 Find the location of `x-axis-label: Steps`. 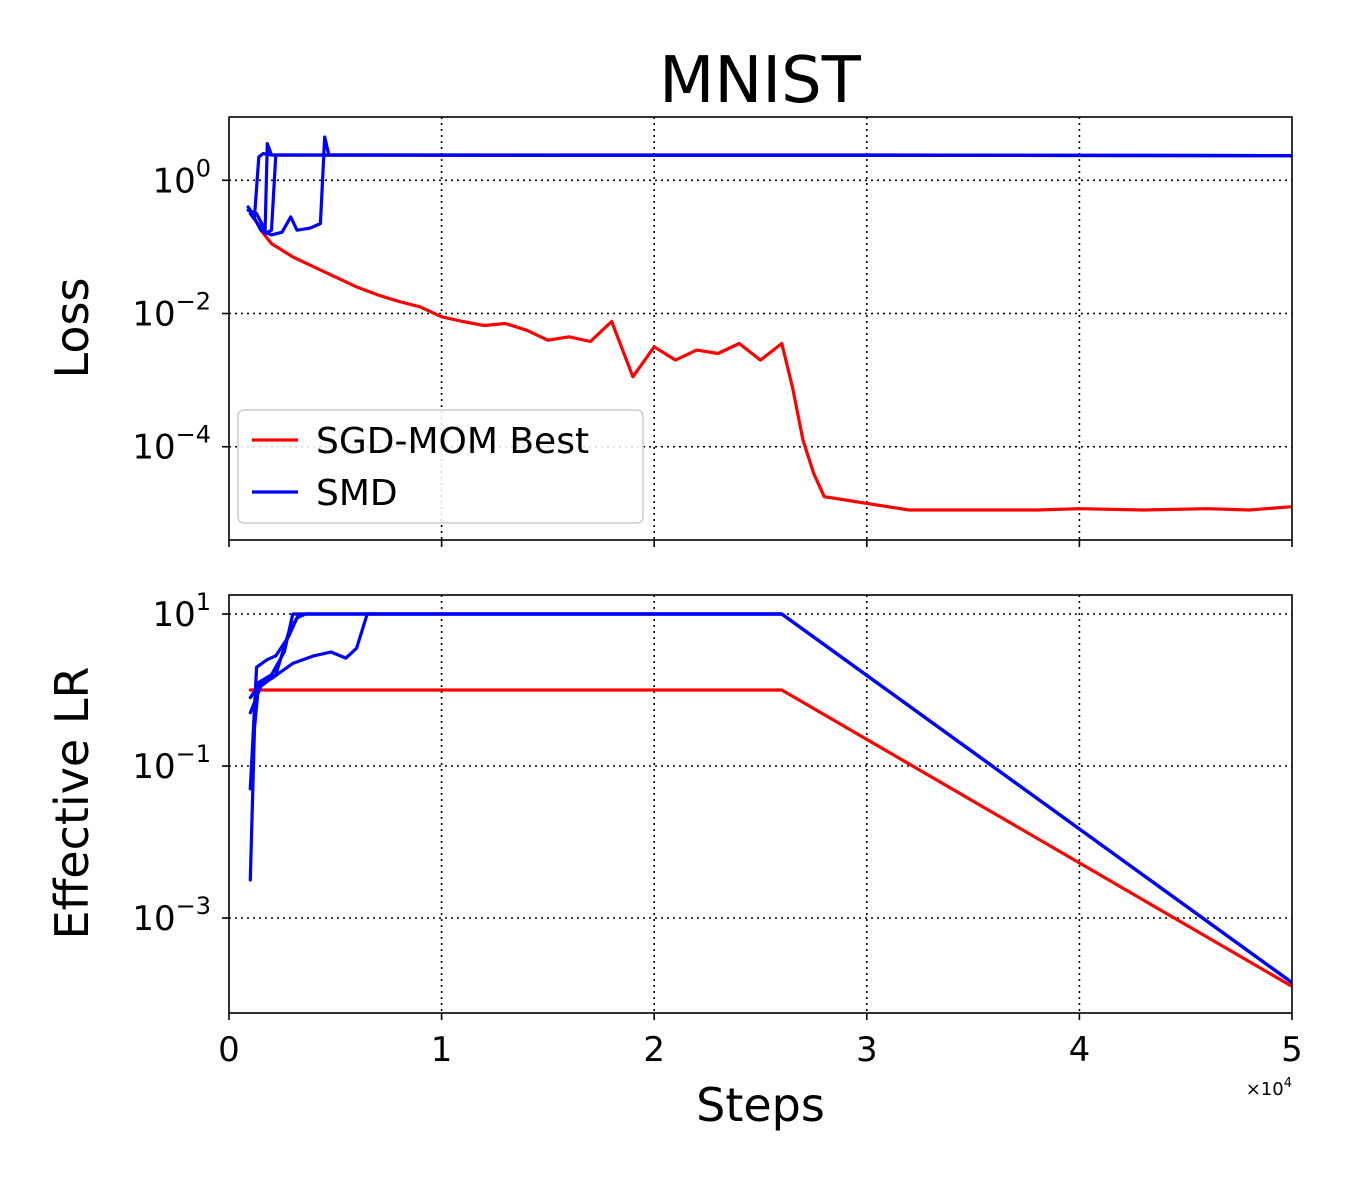

x-axis-label: Steps is located at coordinates (760, 1105).